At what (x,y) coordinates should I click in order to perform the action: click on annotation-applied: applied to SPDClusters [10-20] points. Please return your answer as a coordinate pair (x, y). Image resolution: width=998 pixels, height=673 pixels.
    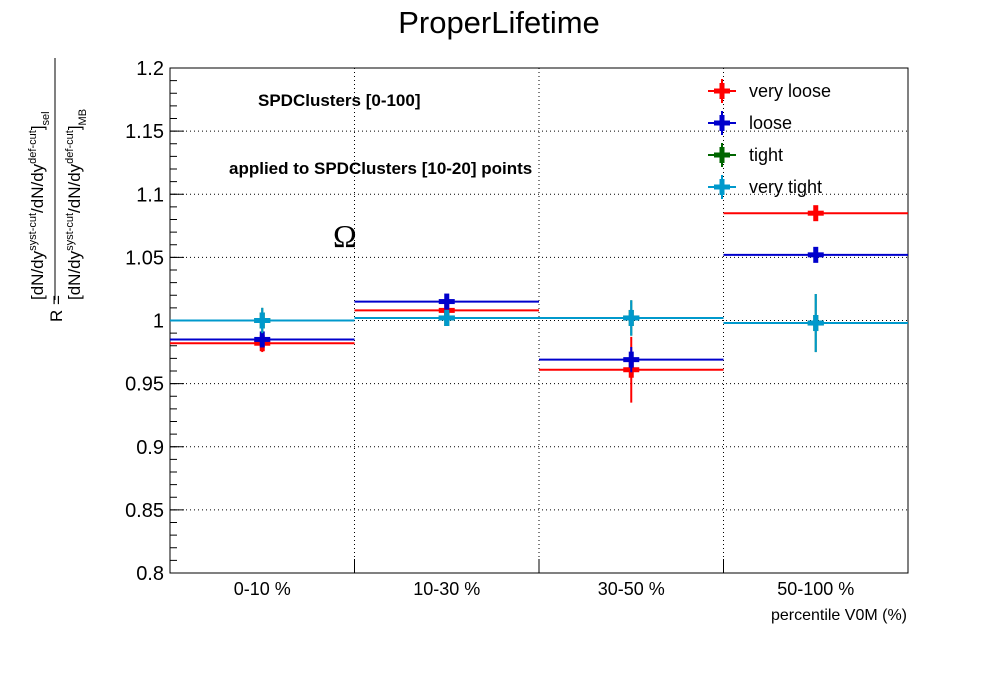
    Looking at the image, I should click on (380, 168).